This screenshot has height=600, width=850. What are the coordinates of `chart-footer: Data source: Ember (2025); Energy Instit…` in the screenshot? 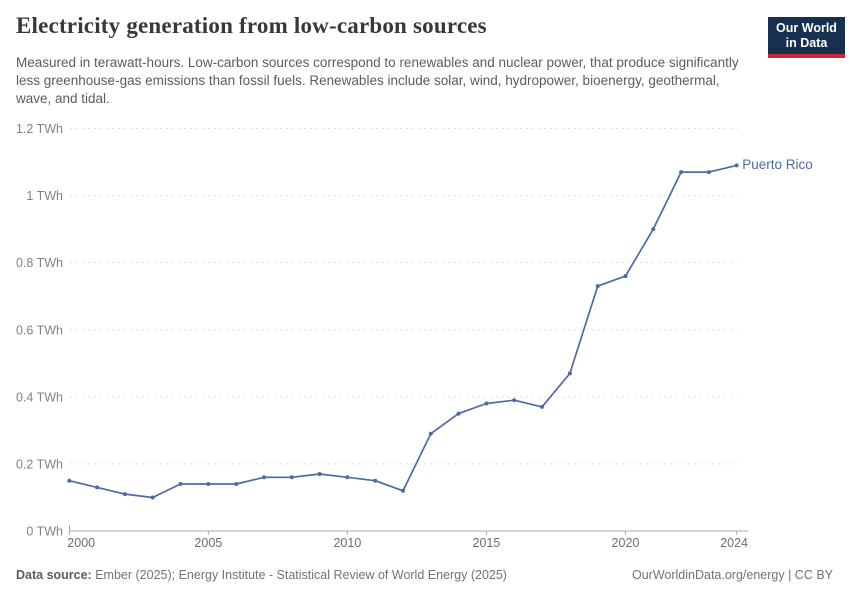 It's located at (424, 575).